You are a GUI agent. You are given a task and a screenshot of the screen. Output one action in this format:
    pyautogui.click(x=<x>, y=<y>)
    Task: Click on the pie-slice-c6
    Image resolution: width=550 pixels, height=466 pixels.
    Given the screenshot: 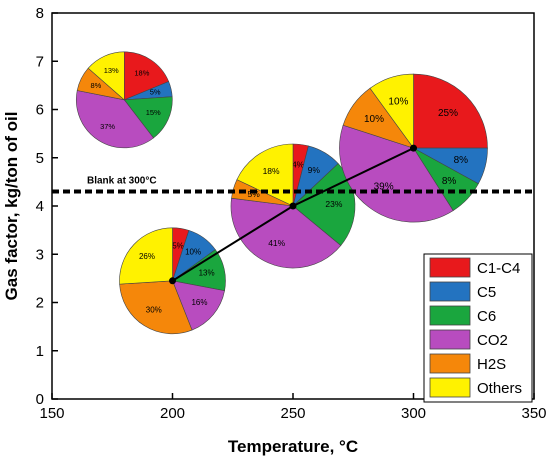 What is the action you would take?
    pyautogui.click(x=148, y=117)
    